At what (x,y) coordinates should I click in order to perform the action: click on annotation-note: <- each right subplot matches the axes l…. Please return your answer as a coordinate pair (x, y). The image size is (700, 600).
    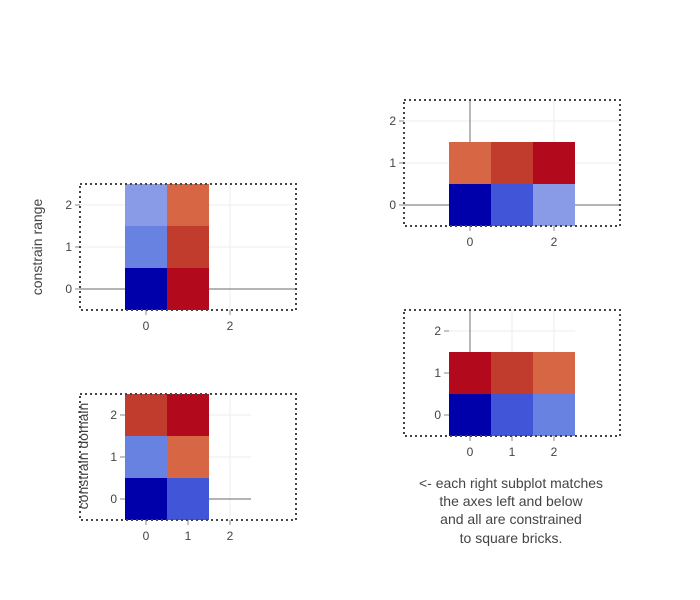
    Looking at the image, I should click on (511, 510).